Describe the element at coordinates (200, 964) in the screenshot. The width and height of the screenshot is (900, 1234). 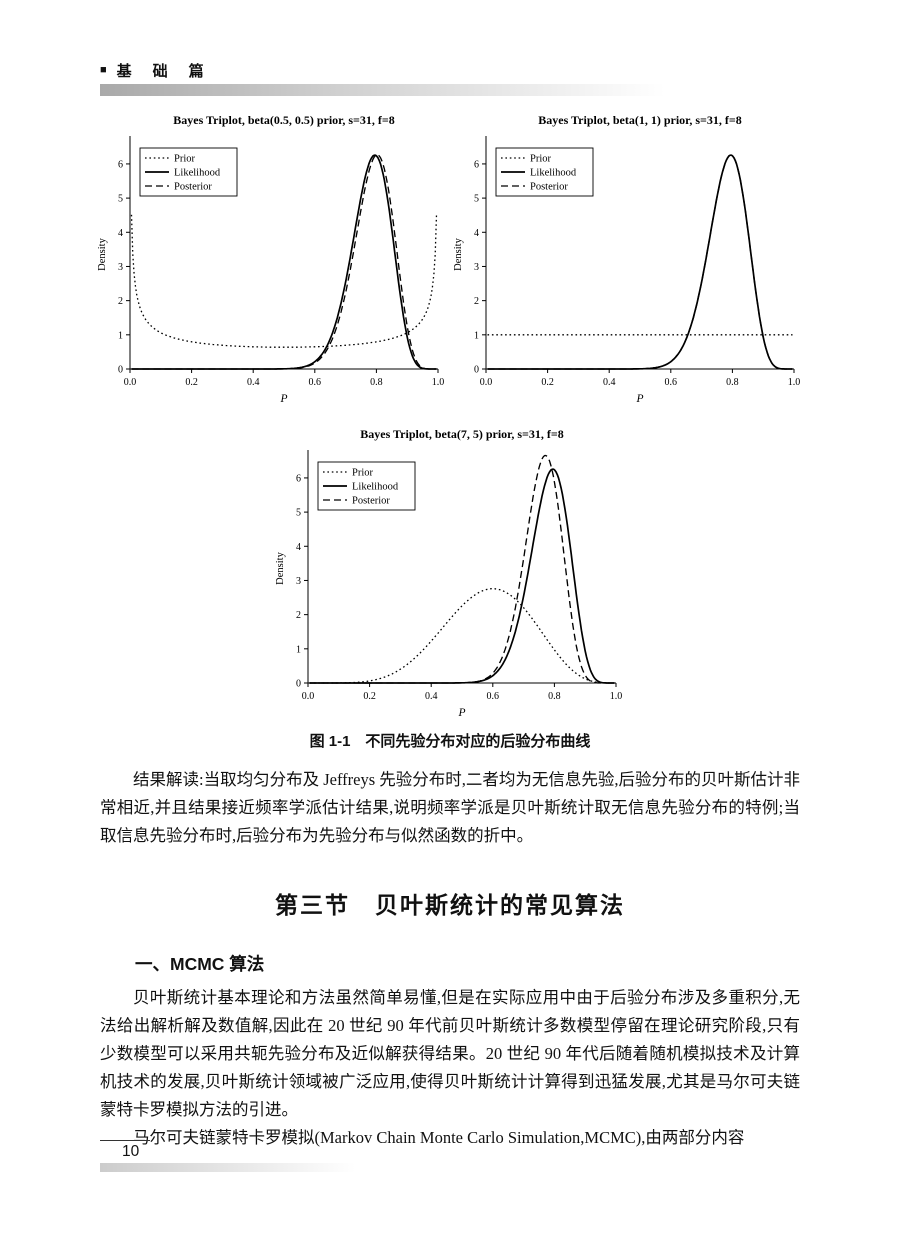
I see `subsection-title: 一、MCMC 算法` at that location.